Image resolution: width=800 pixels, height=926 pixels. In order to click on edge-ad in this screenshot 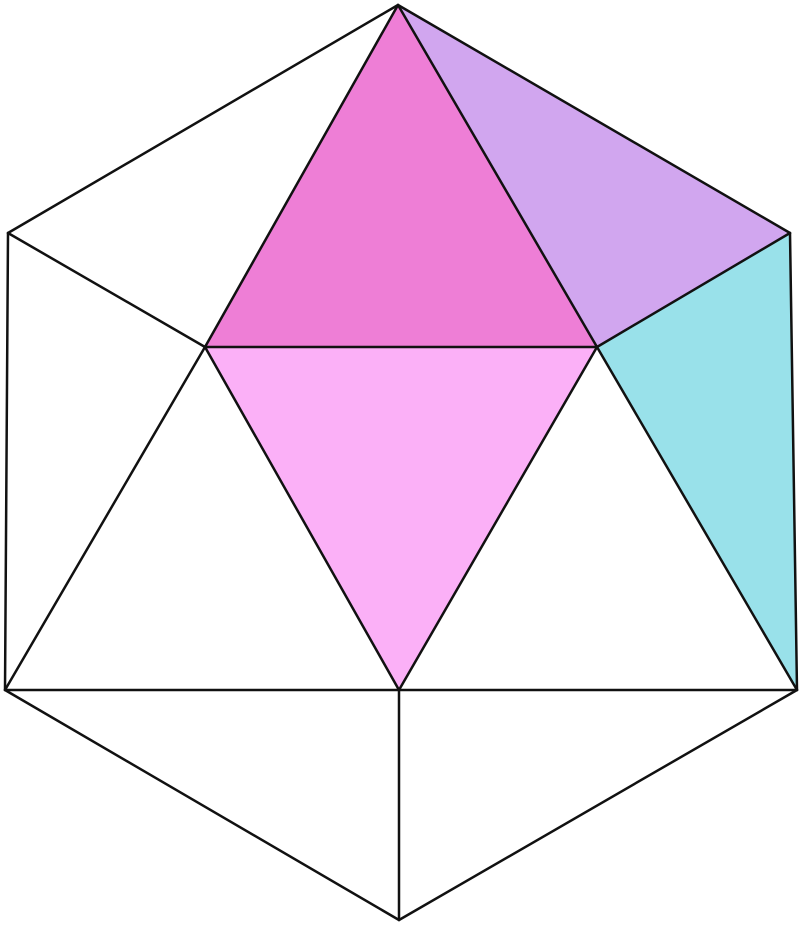, I will do `click(301, 176)`.